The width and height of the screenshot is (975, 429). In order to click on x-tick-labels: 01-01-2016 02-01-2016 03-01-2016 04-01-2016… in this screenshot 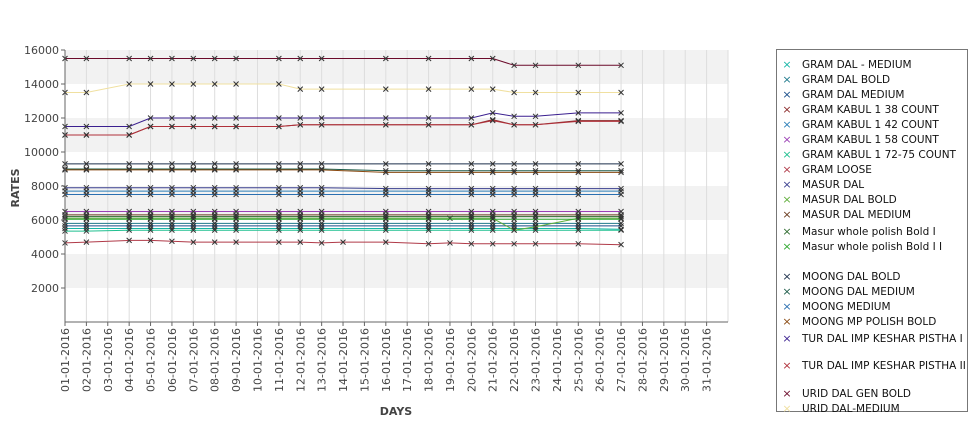, I will do `click(386, 357)`.